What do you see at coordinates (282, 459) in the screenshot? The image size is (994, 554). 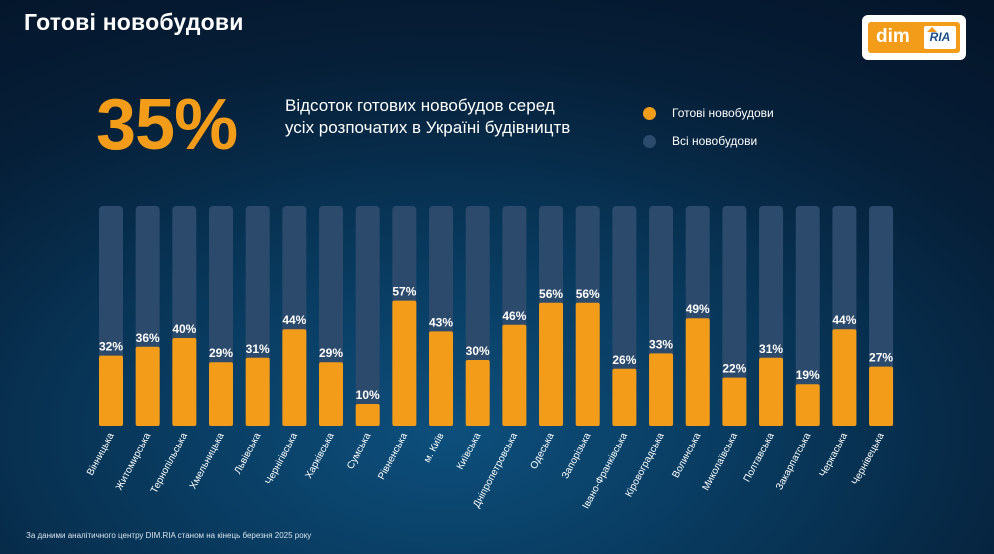 I see `category-label: Чернігівська` at bounding box center [282, 459].